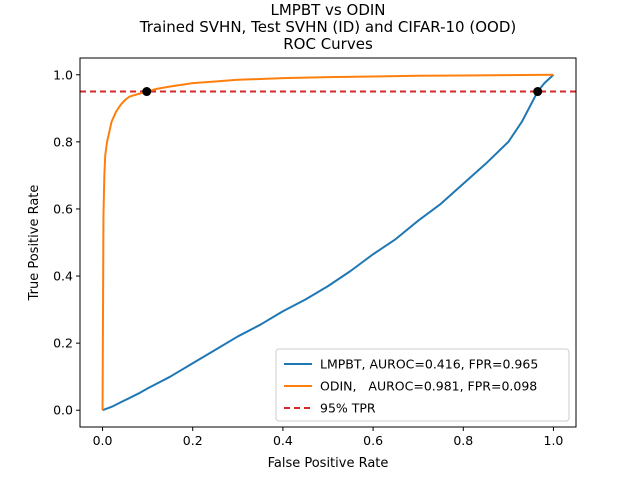  I want to click on x-tick-label: 0.6, so click(373, 440).